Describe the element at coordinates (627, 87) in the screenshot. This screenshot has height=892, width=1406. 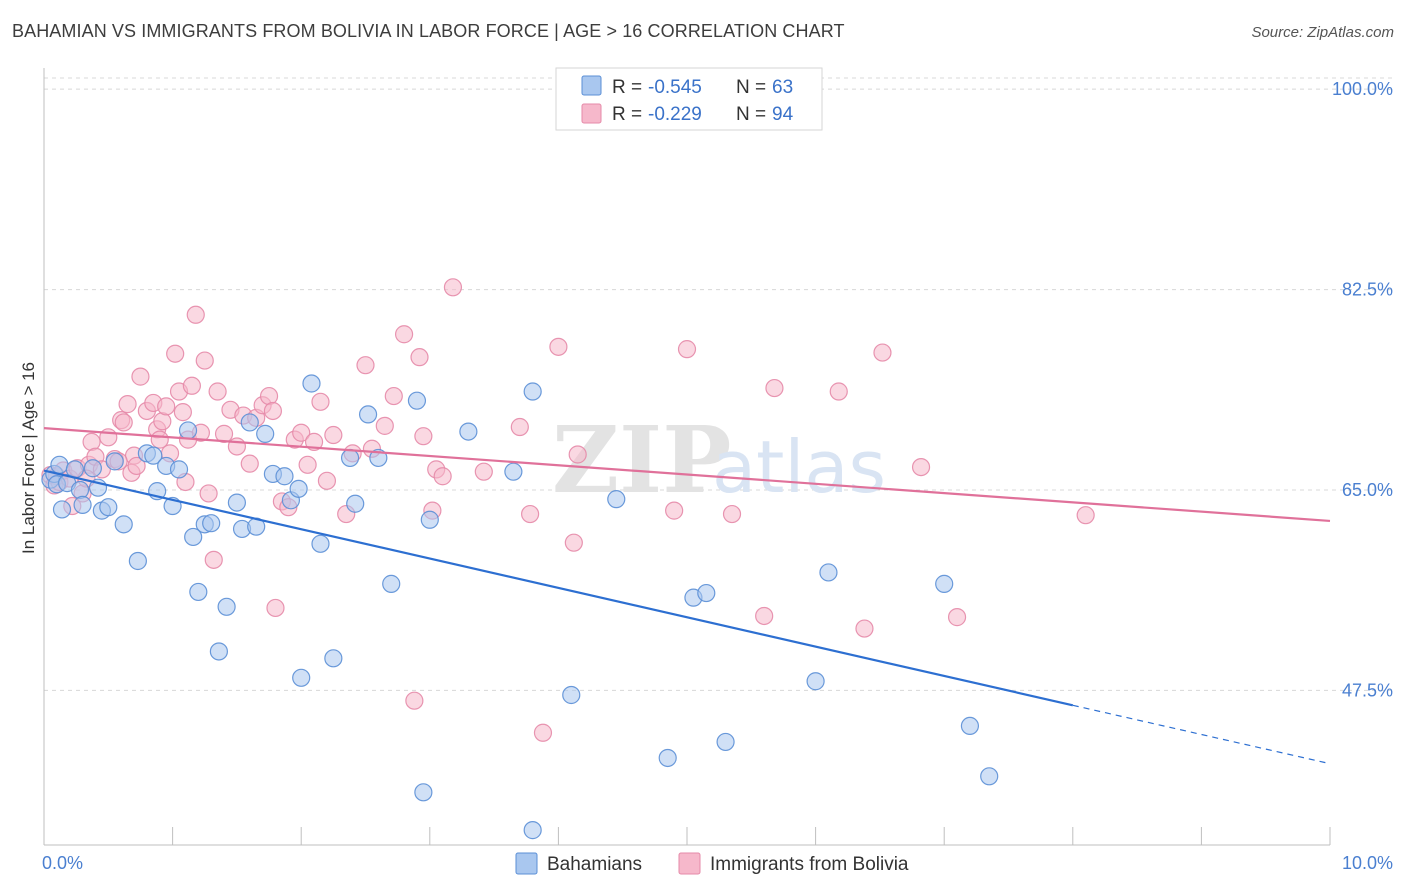
I see `legend-r-label-0: R =` at that location.